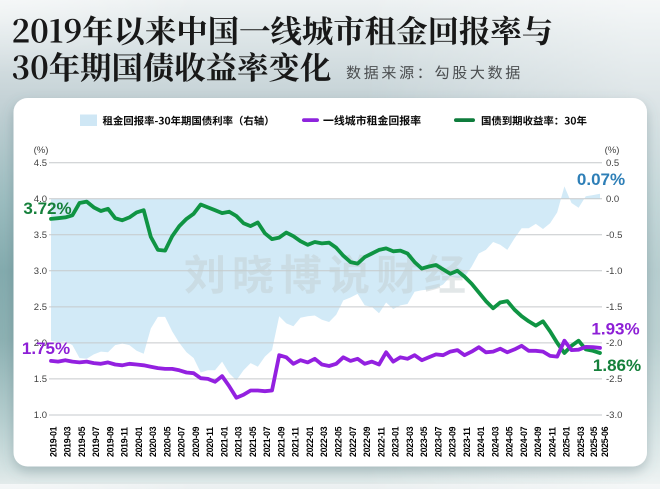  Describe the element at coordinates (40, 199) in the screenshot. I see `svg-text: 4.0` at that location.